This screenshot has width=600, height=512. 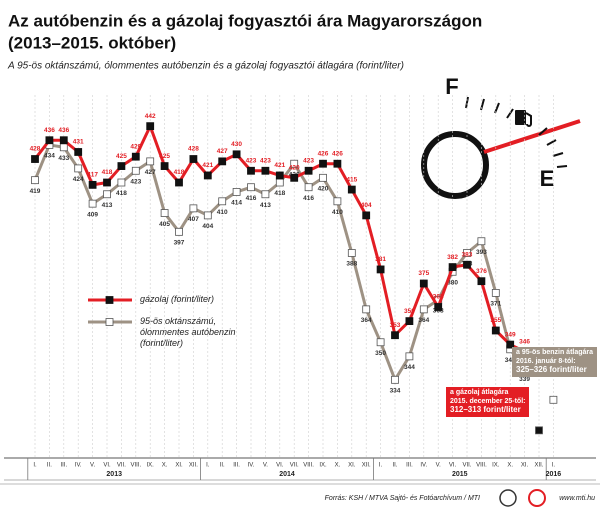 What do you see at coordinates (49, 130) in the screenshot?
I see `data-label: 436` at bounding box center [49, 130].